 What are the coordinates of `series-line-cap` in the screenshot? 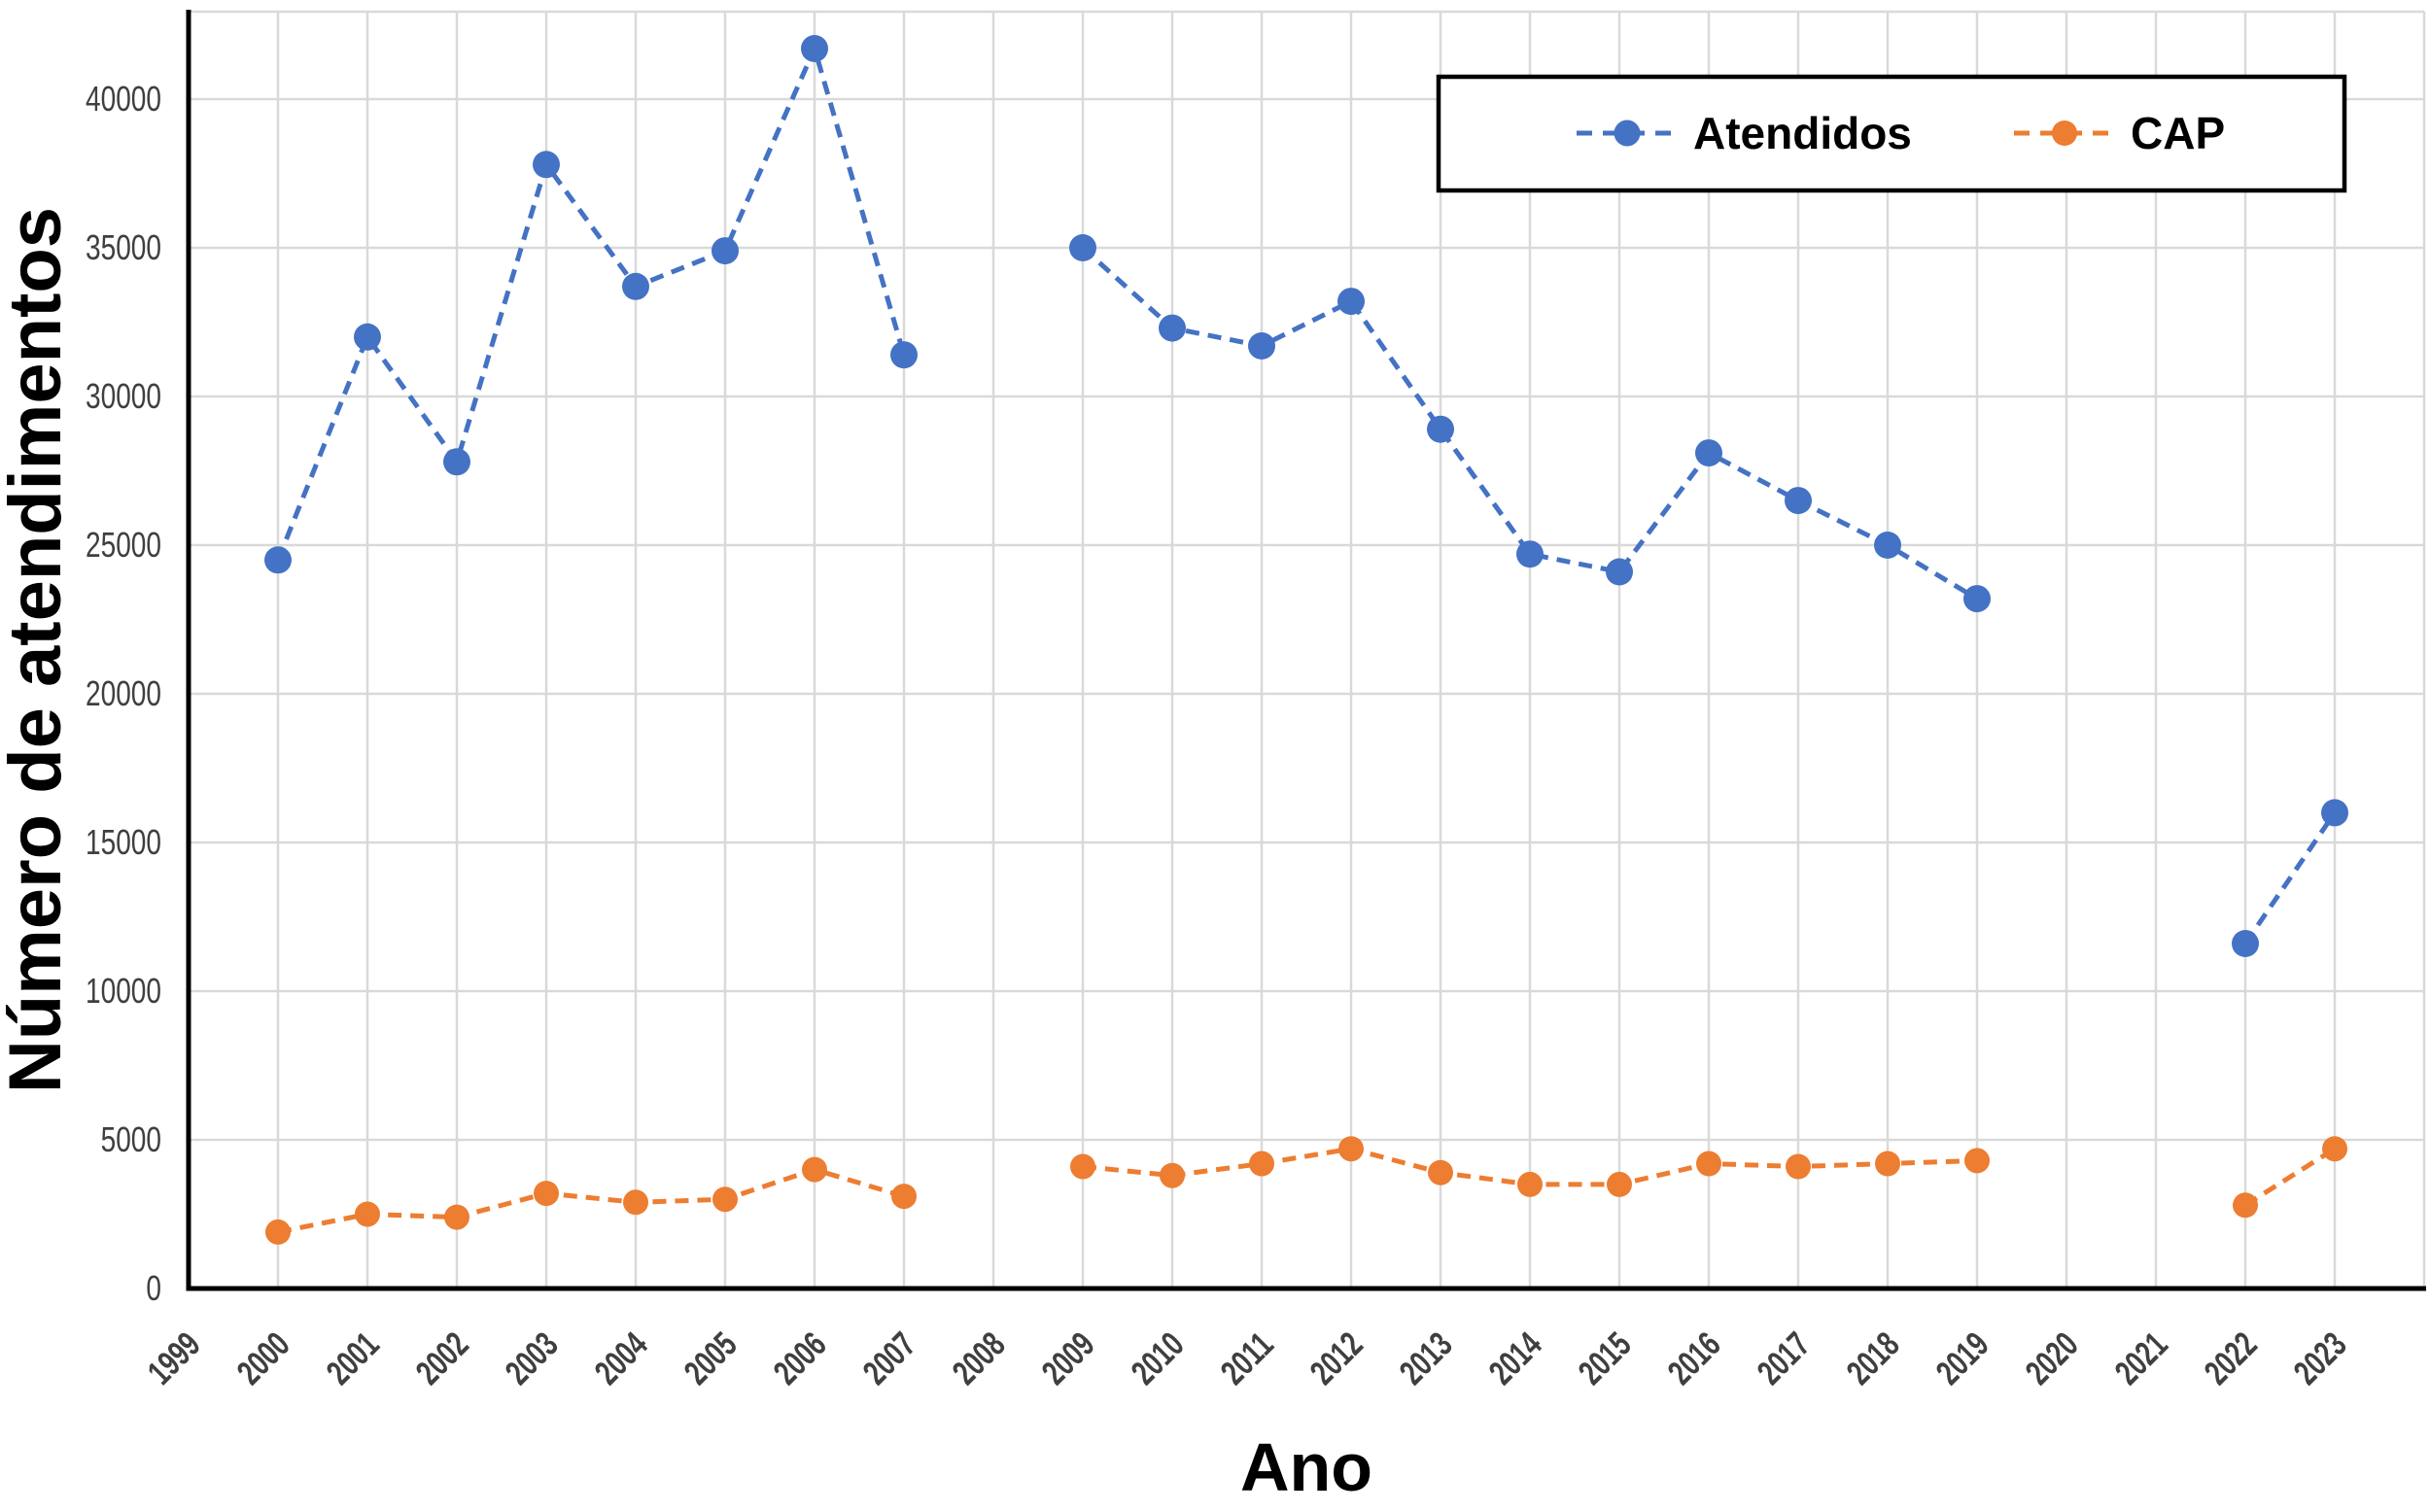 It's located at (1307, 1190).